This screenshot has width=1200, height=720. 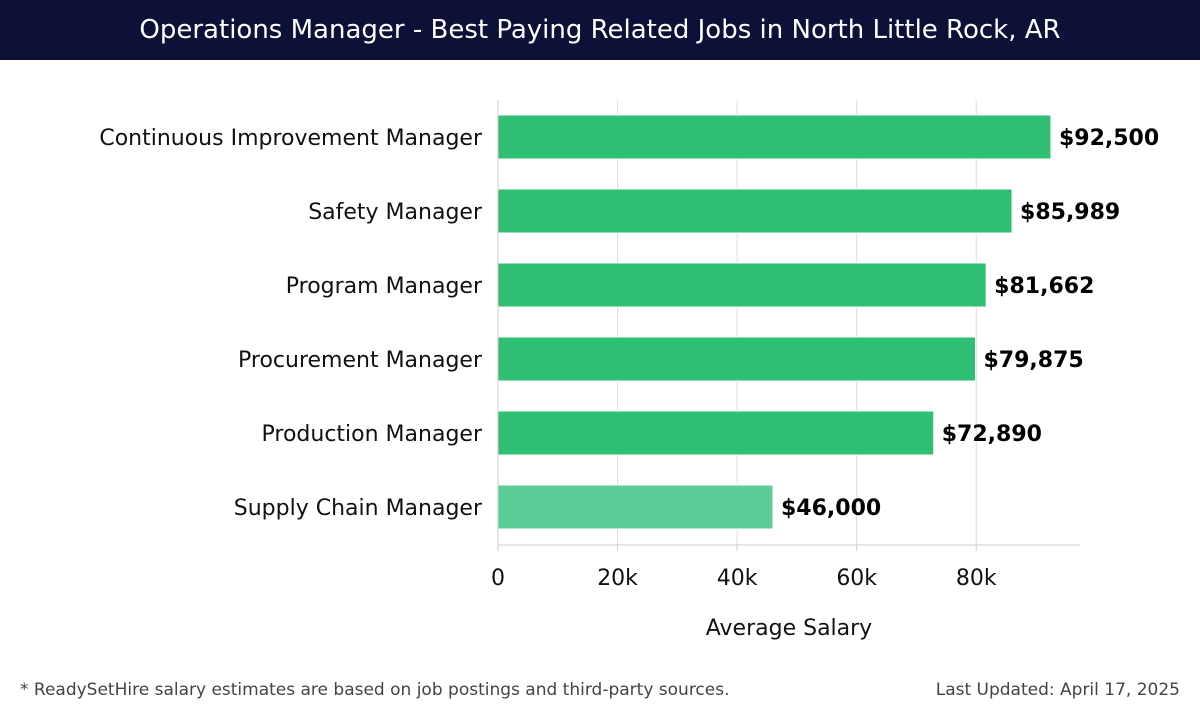 I want to click on last-updated: Last Updated: April 17, 2025, so click(x=1057, y=690).